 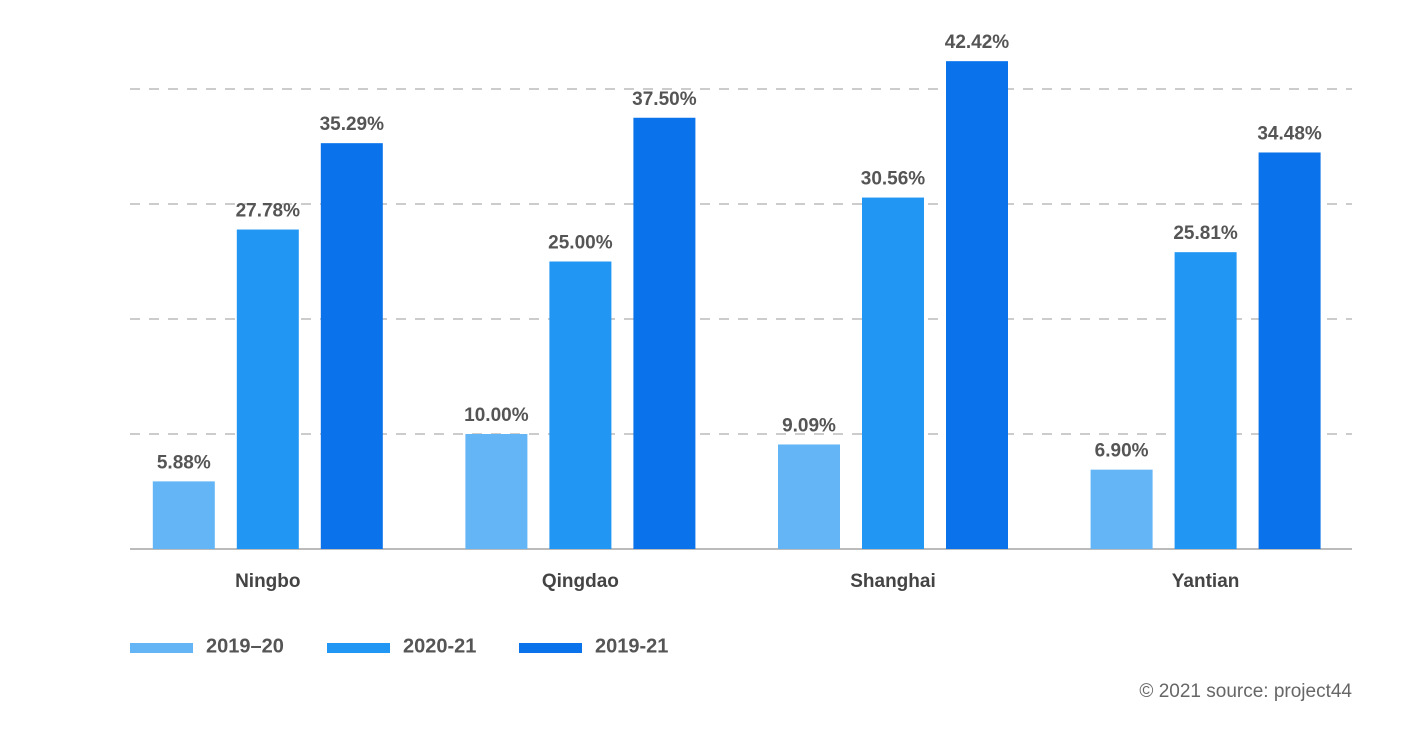 What do you see at coordinates (664, 99) in the screenshot?
I see `value-label: 37.50%` at bounding box center [664, 99].